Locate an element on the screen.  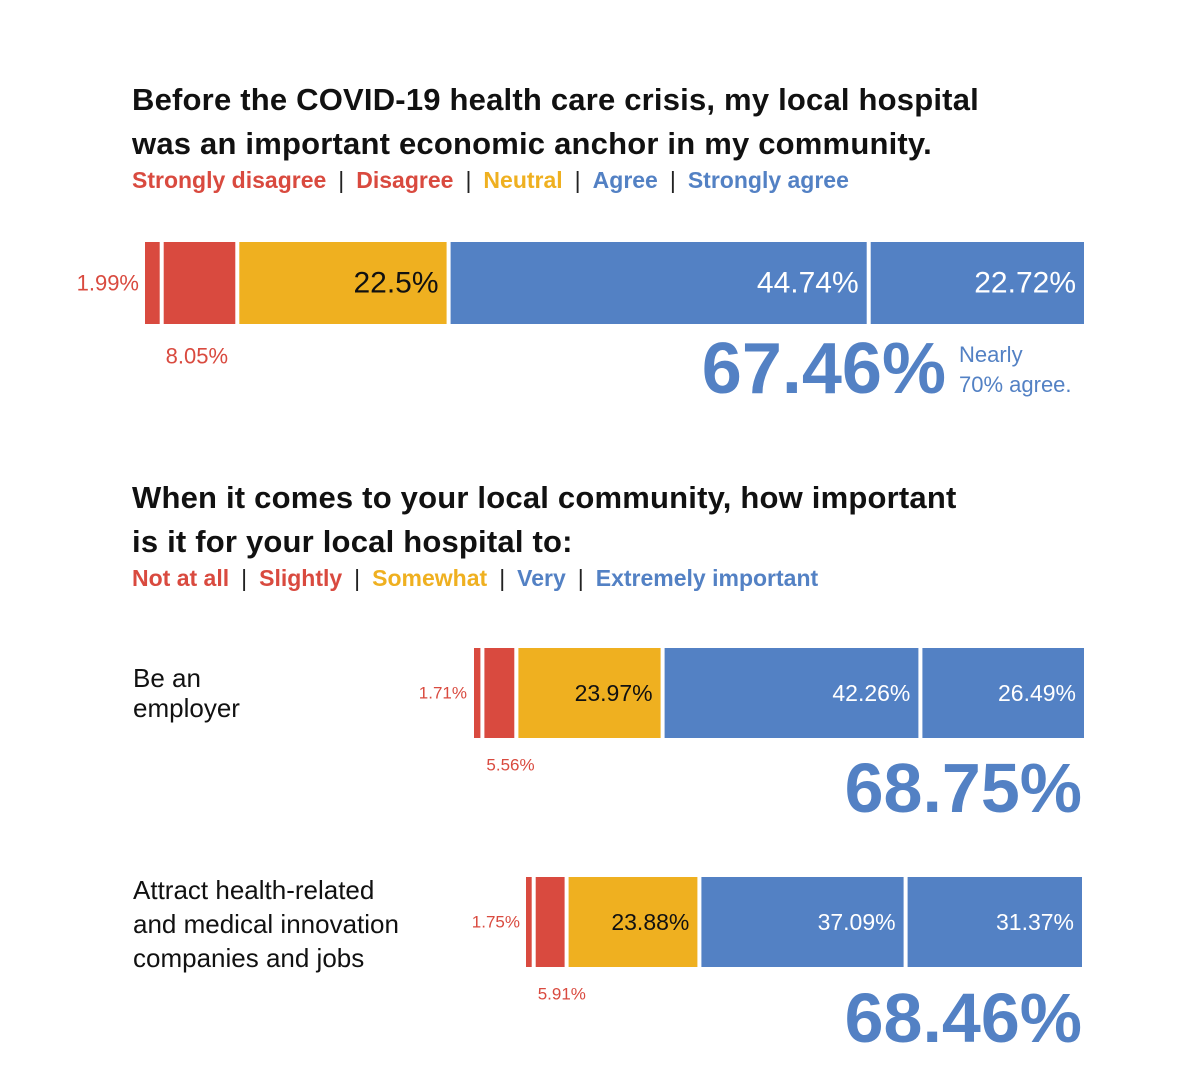
row1-bar-extremely-important is located at coordinates (1003, 693).